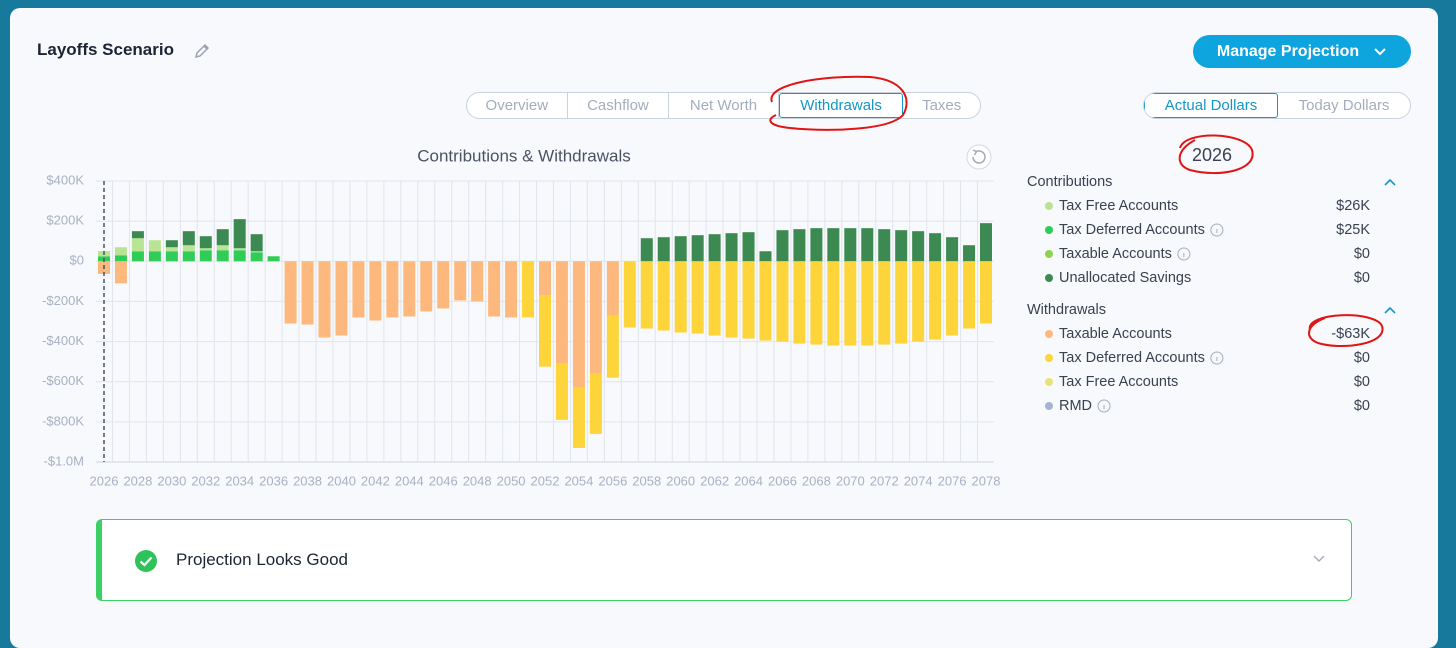 The image size is (1456, 648). I want to click on manage-projection-button: Manage Projection, so click(1302, 51).